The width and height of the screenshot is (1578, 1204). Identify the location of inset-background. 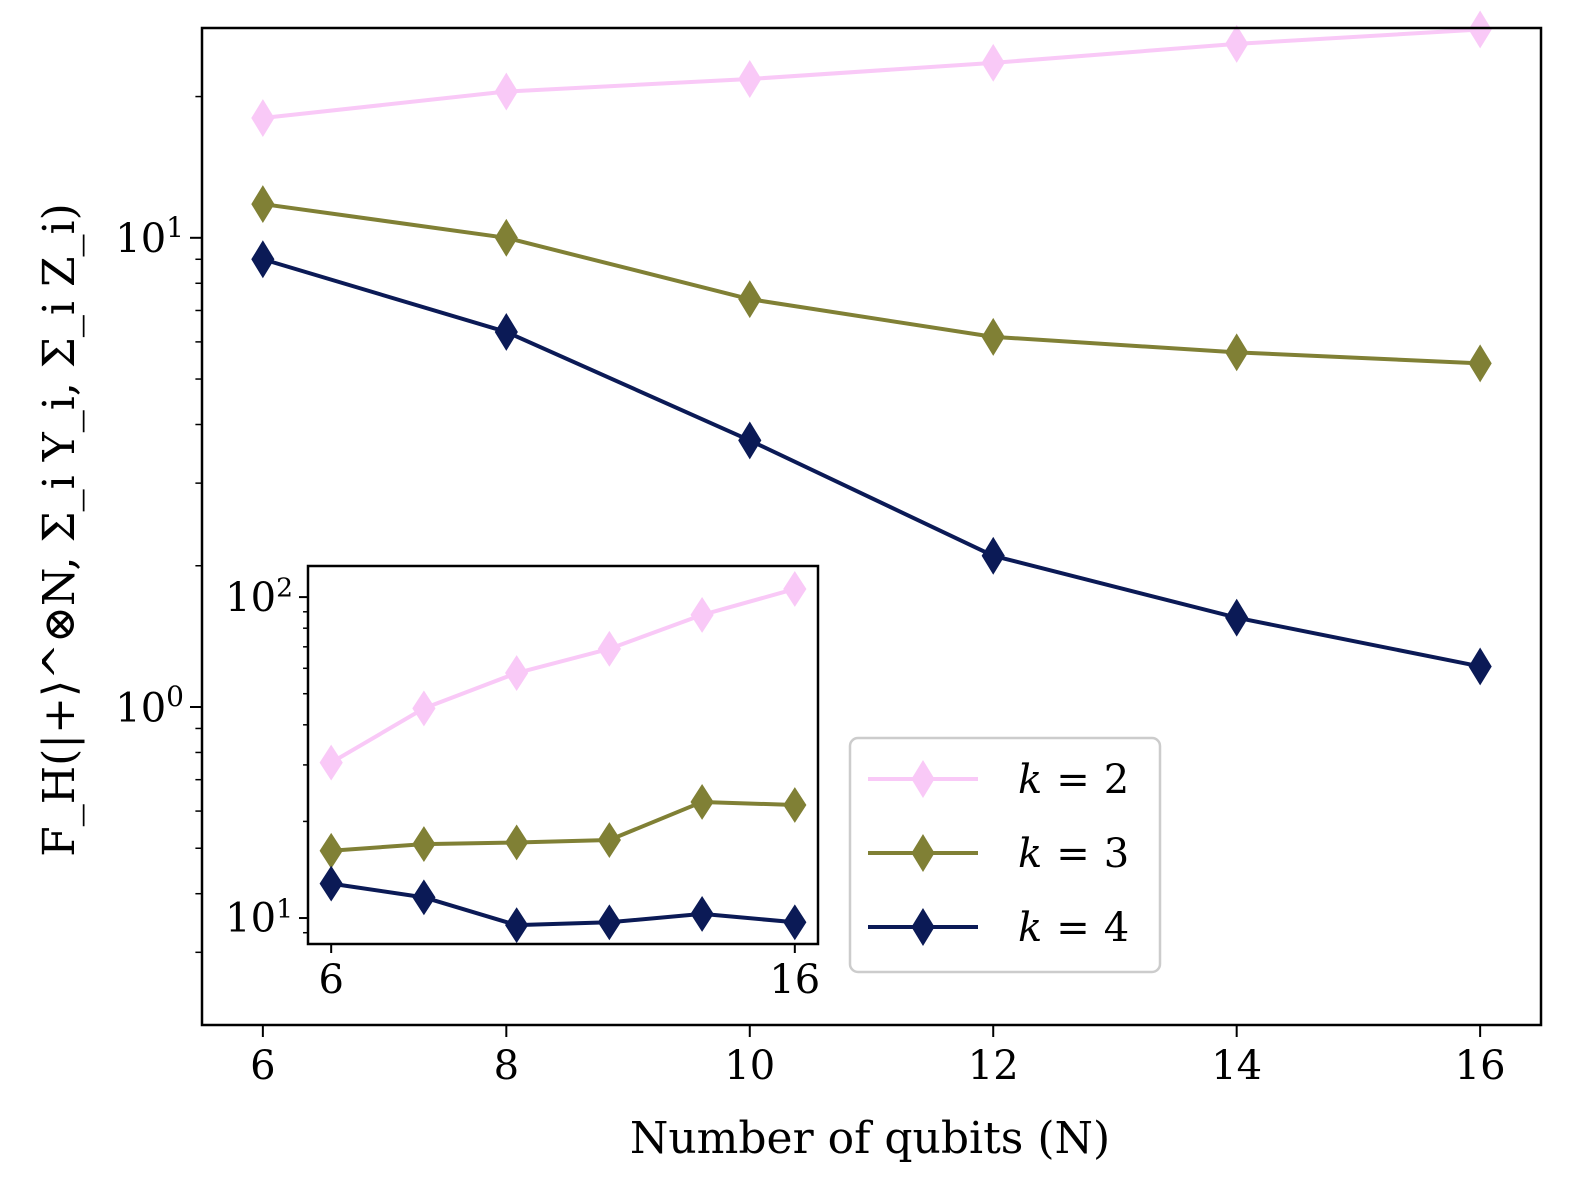
(563, 755).